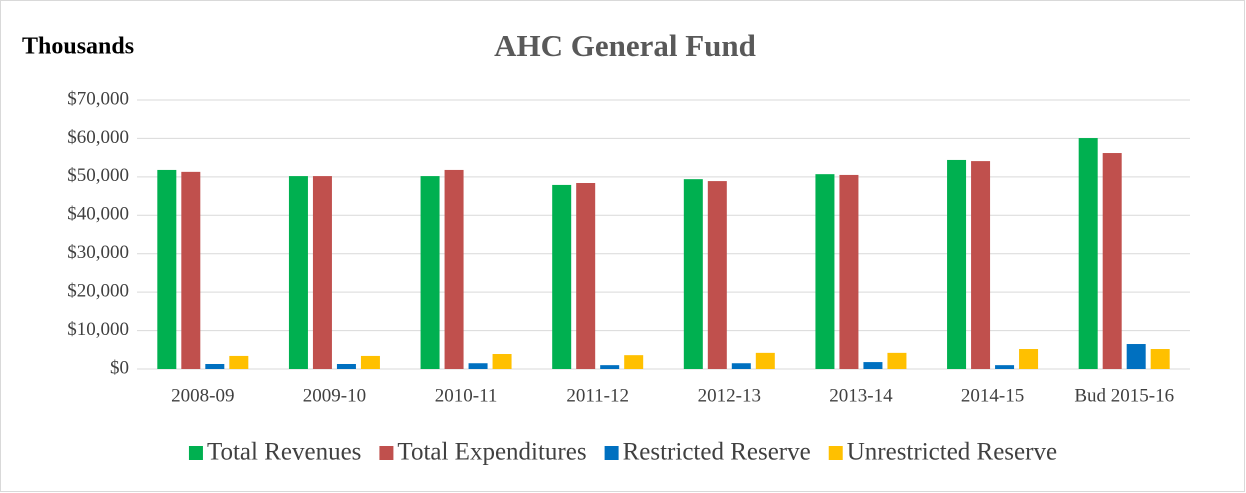 Image resolution: width=1246 pixels, height=493 pixels. I want to click on x-tick-label: 2014-15, so click(992, 395).